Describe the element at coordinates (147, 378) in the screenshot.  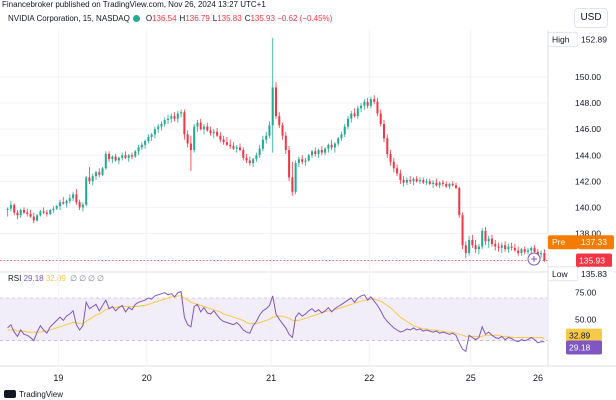
I see `x-tick-label: 20` at that location.